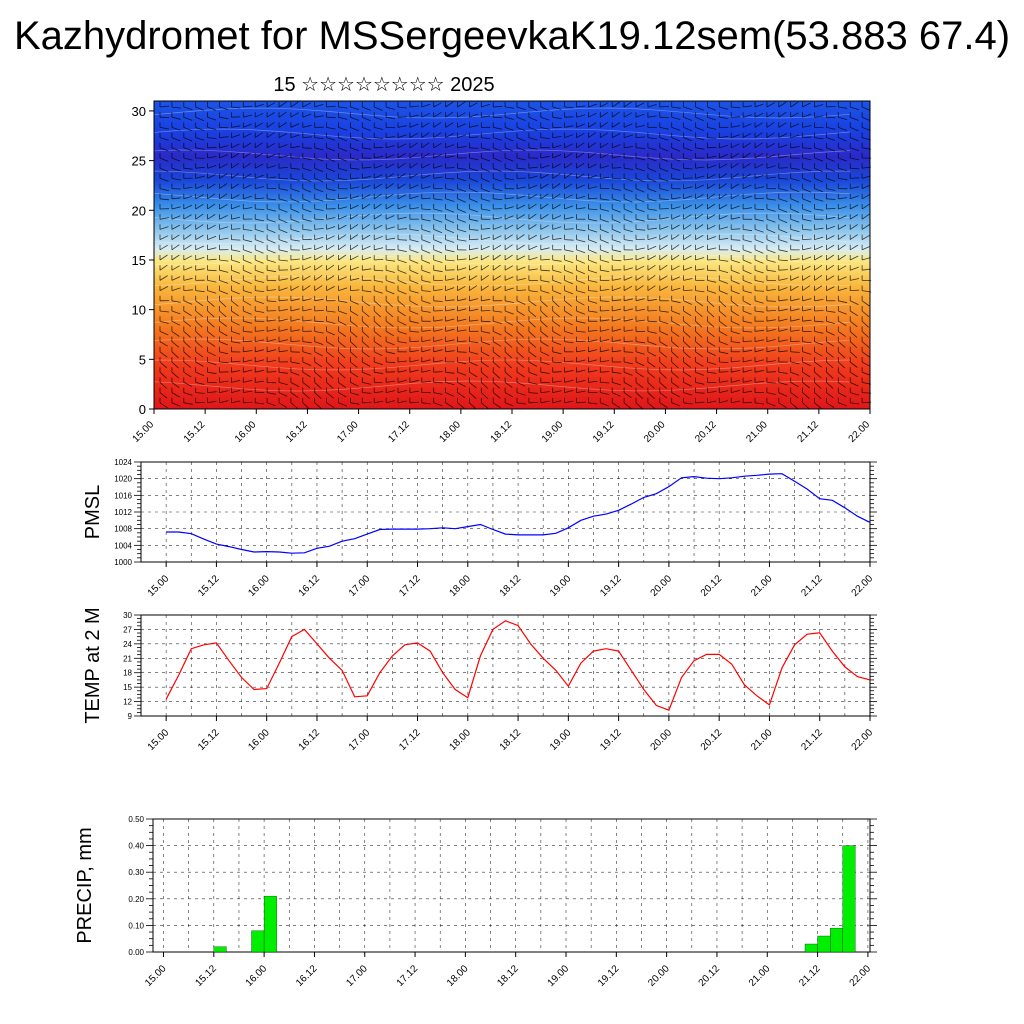 Image resolution: width=1024 pixels, height=1024 pixels. Describe the element at coordinates (506, 512) in the screenshot. I see `grid` at that location.